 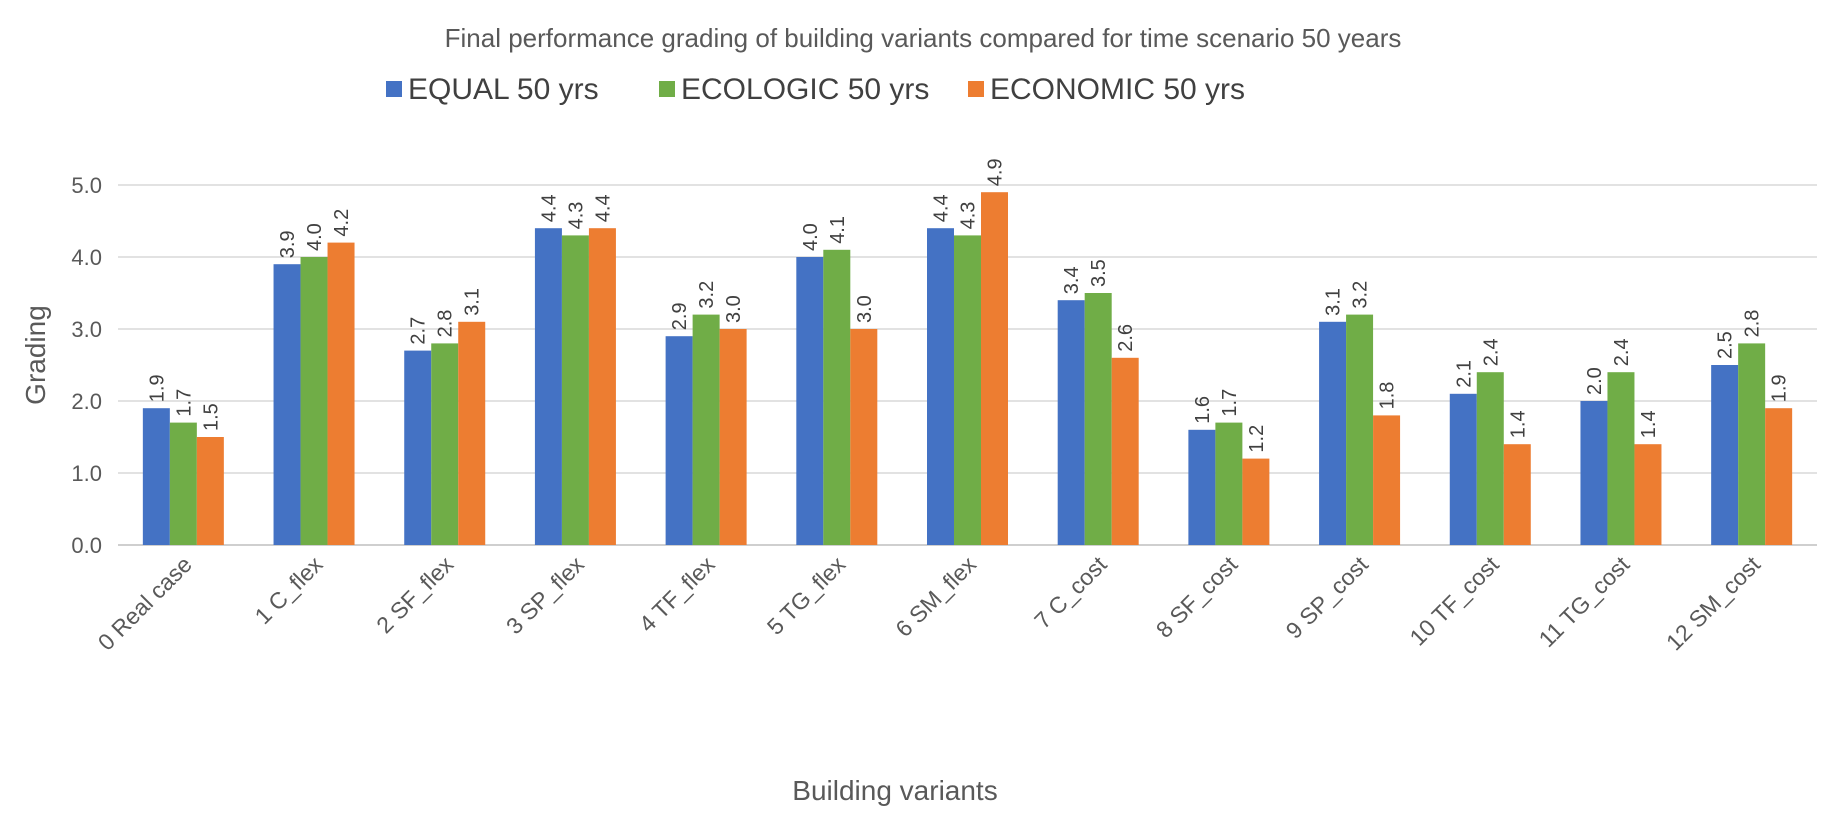 I want to click on data-label: 1.7, so click(x=1230, y=403).